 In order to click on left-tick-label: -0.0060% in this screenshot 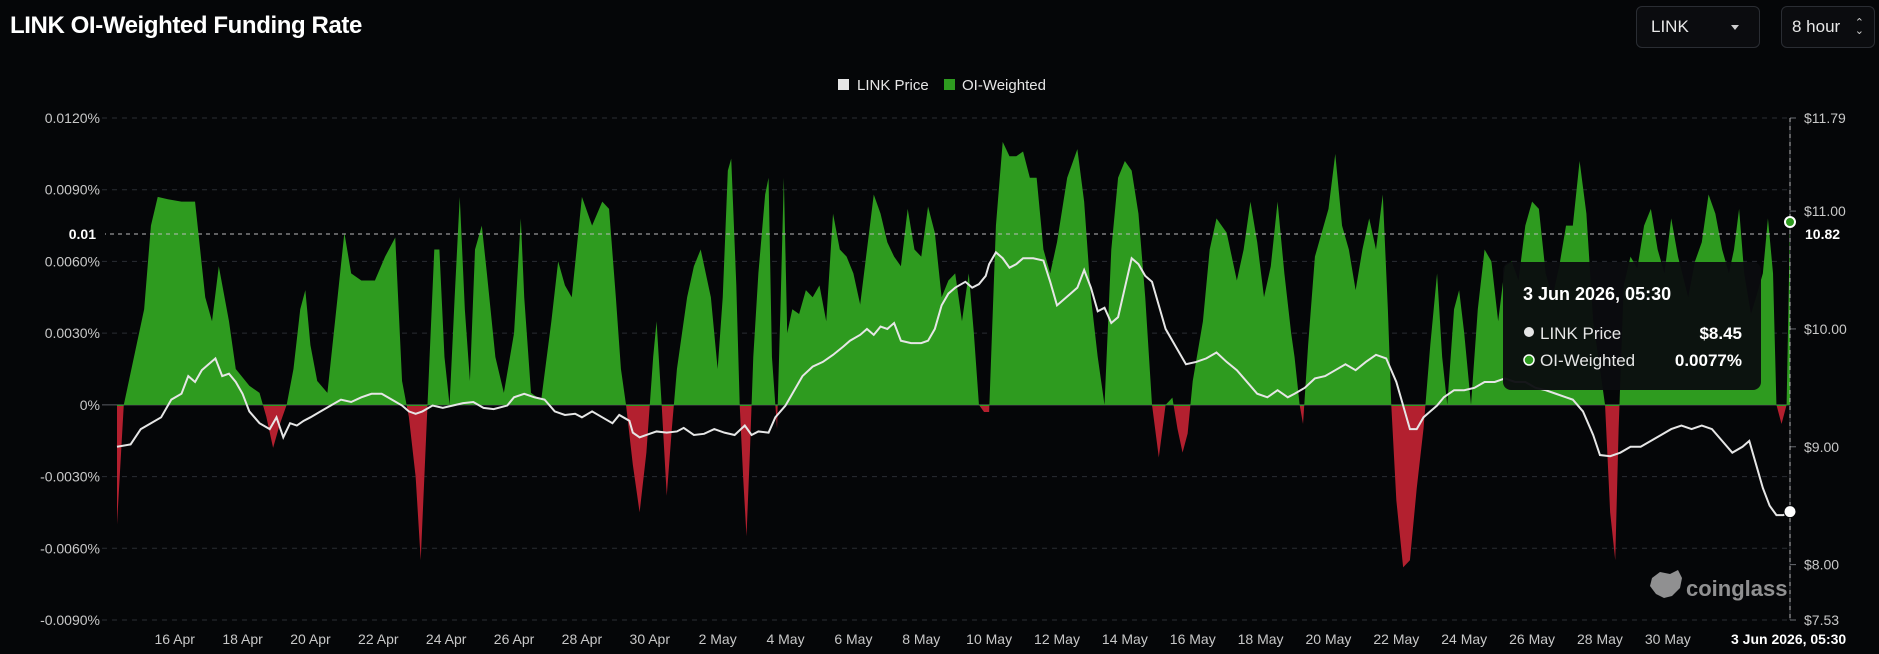, I will do `click(70, 548)`.